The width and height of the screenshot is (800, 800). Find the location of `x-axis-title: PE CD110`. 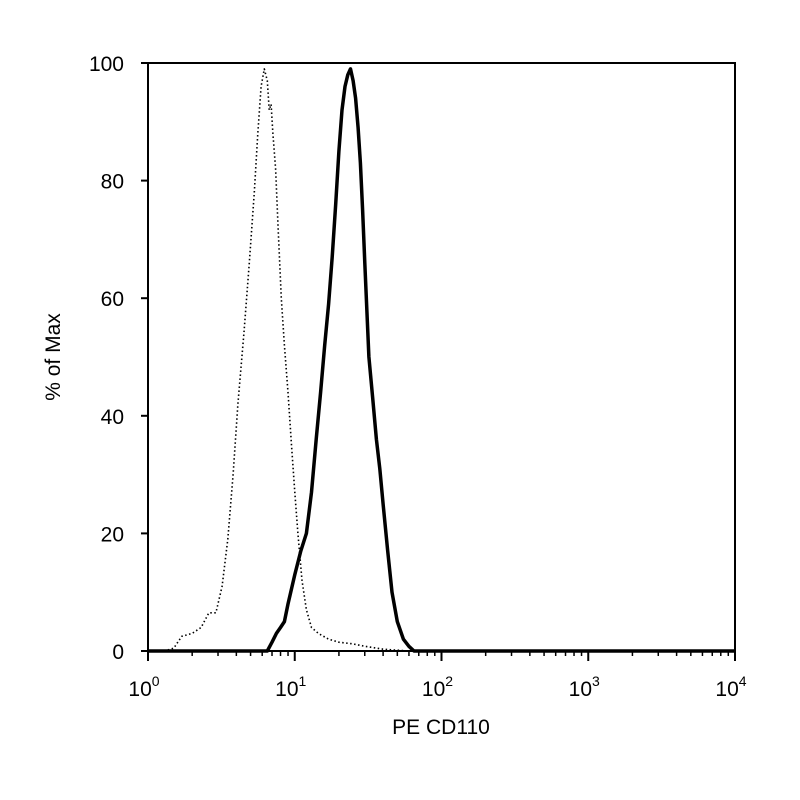

x-axis-title: PE CD110 is located at coordinates (441, 727).